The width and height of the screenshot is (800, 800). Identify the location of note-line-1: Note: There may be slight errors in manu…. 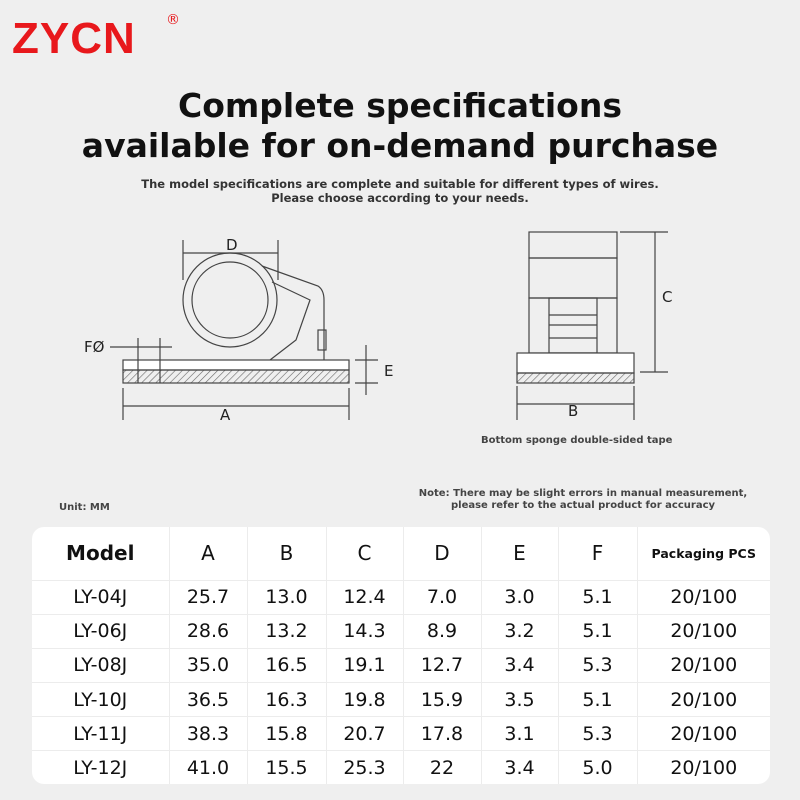
(583, 493).